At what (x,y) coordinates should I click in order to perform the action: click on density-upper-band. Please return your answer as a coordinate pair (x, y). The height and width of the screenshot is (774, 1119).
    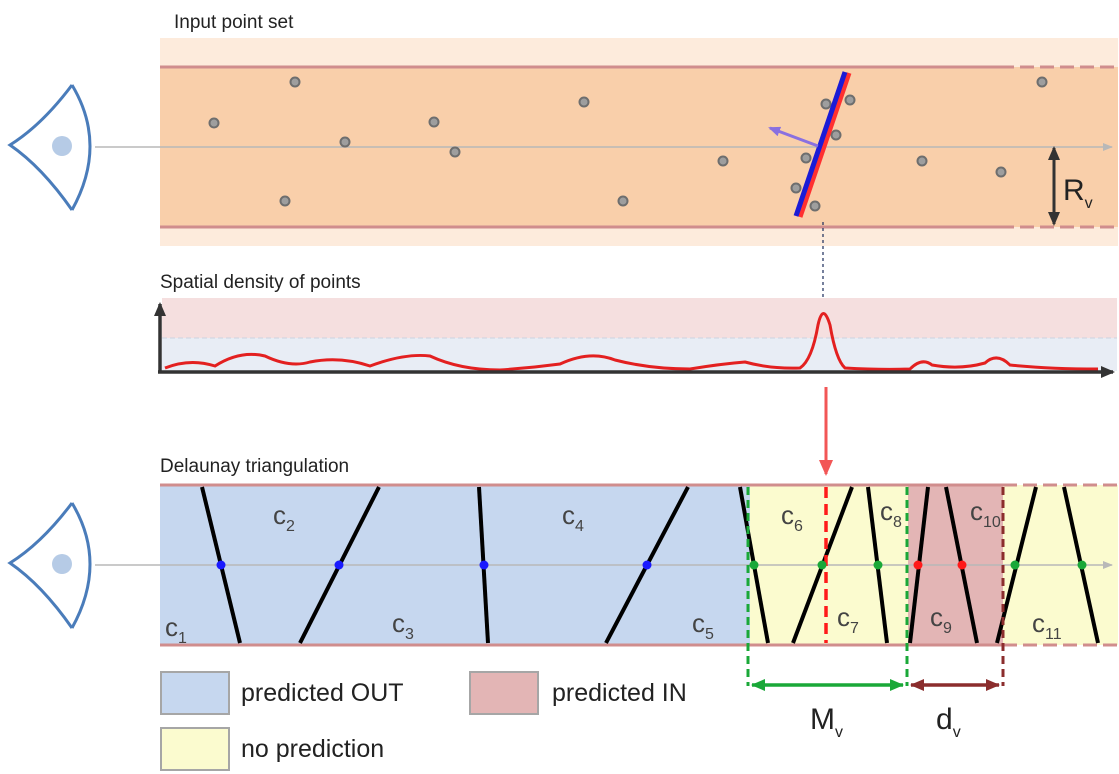
    Looking at the image, I should click on (639, 318).